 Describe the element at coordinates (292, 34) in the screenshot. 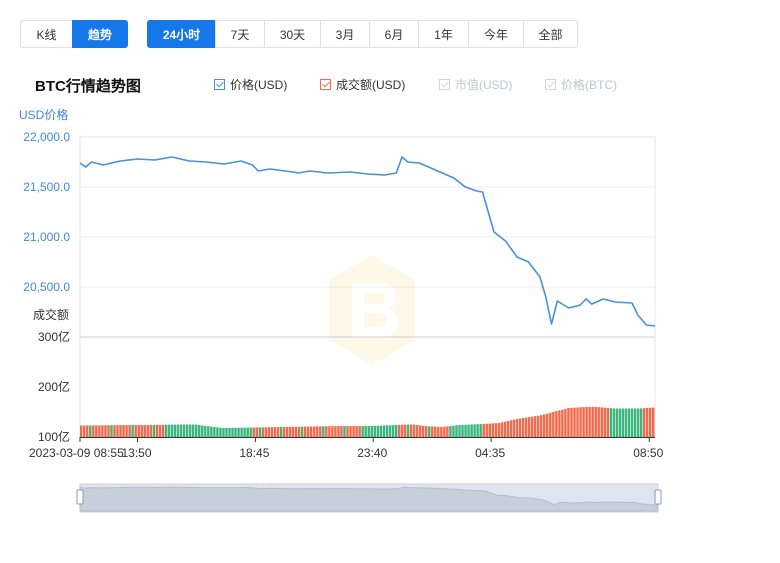

I see `tab-30d: 30天` at that location.